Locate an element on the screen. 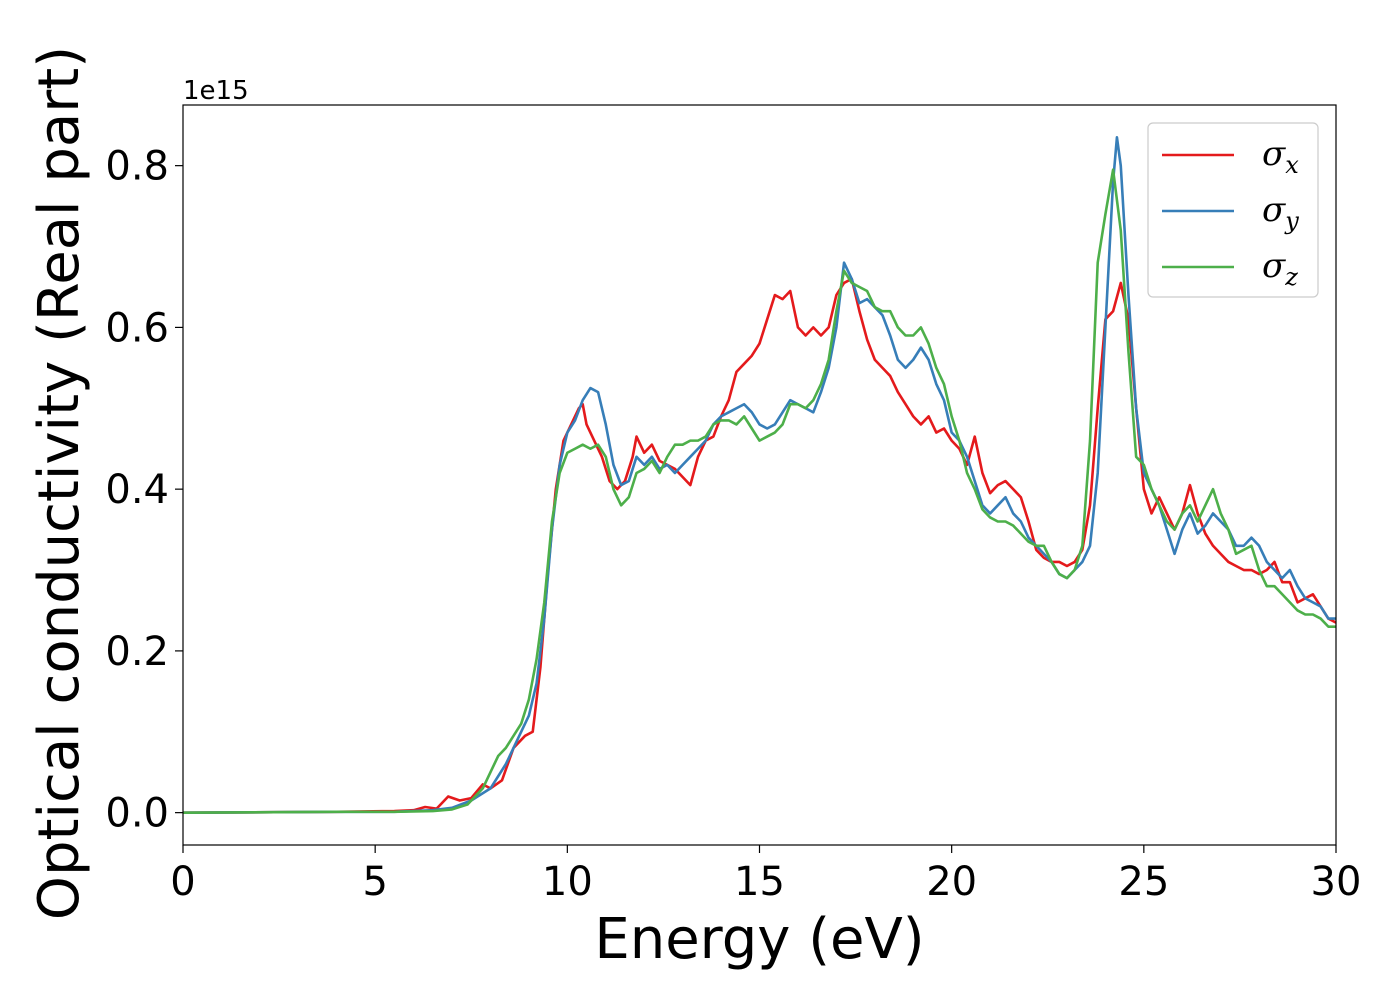 The height and width of the screenshot is (1000, 1400). y-axis-ticks: 0.0 0.2 0.4 0.6 0.8 is located at coordinates (144, 490).